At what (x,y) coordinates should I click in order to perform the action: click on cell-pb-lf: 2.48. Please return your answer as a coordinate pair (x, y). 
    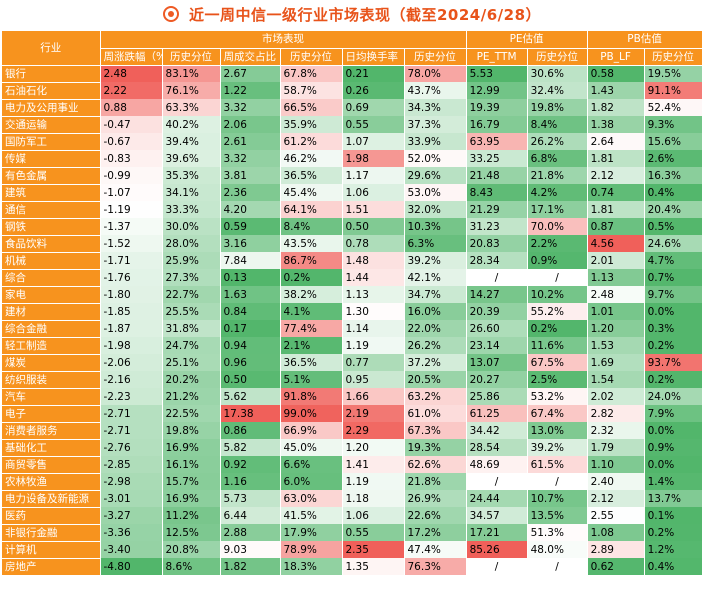
    Looking at the image, I should click on (615, 294).